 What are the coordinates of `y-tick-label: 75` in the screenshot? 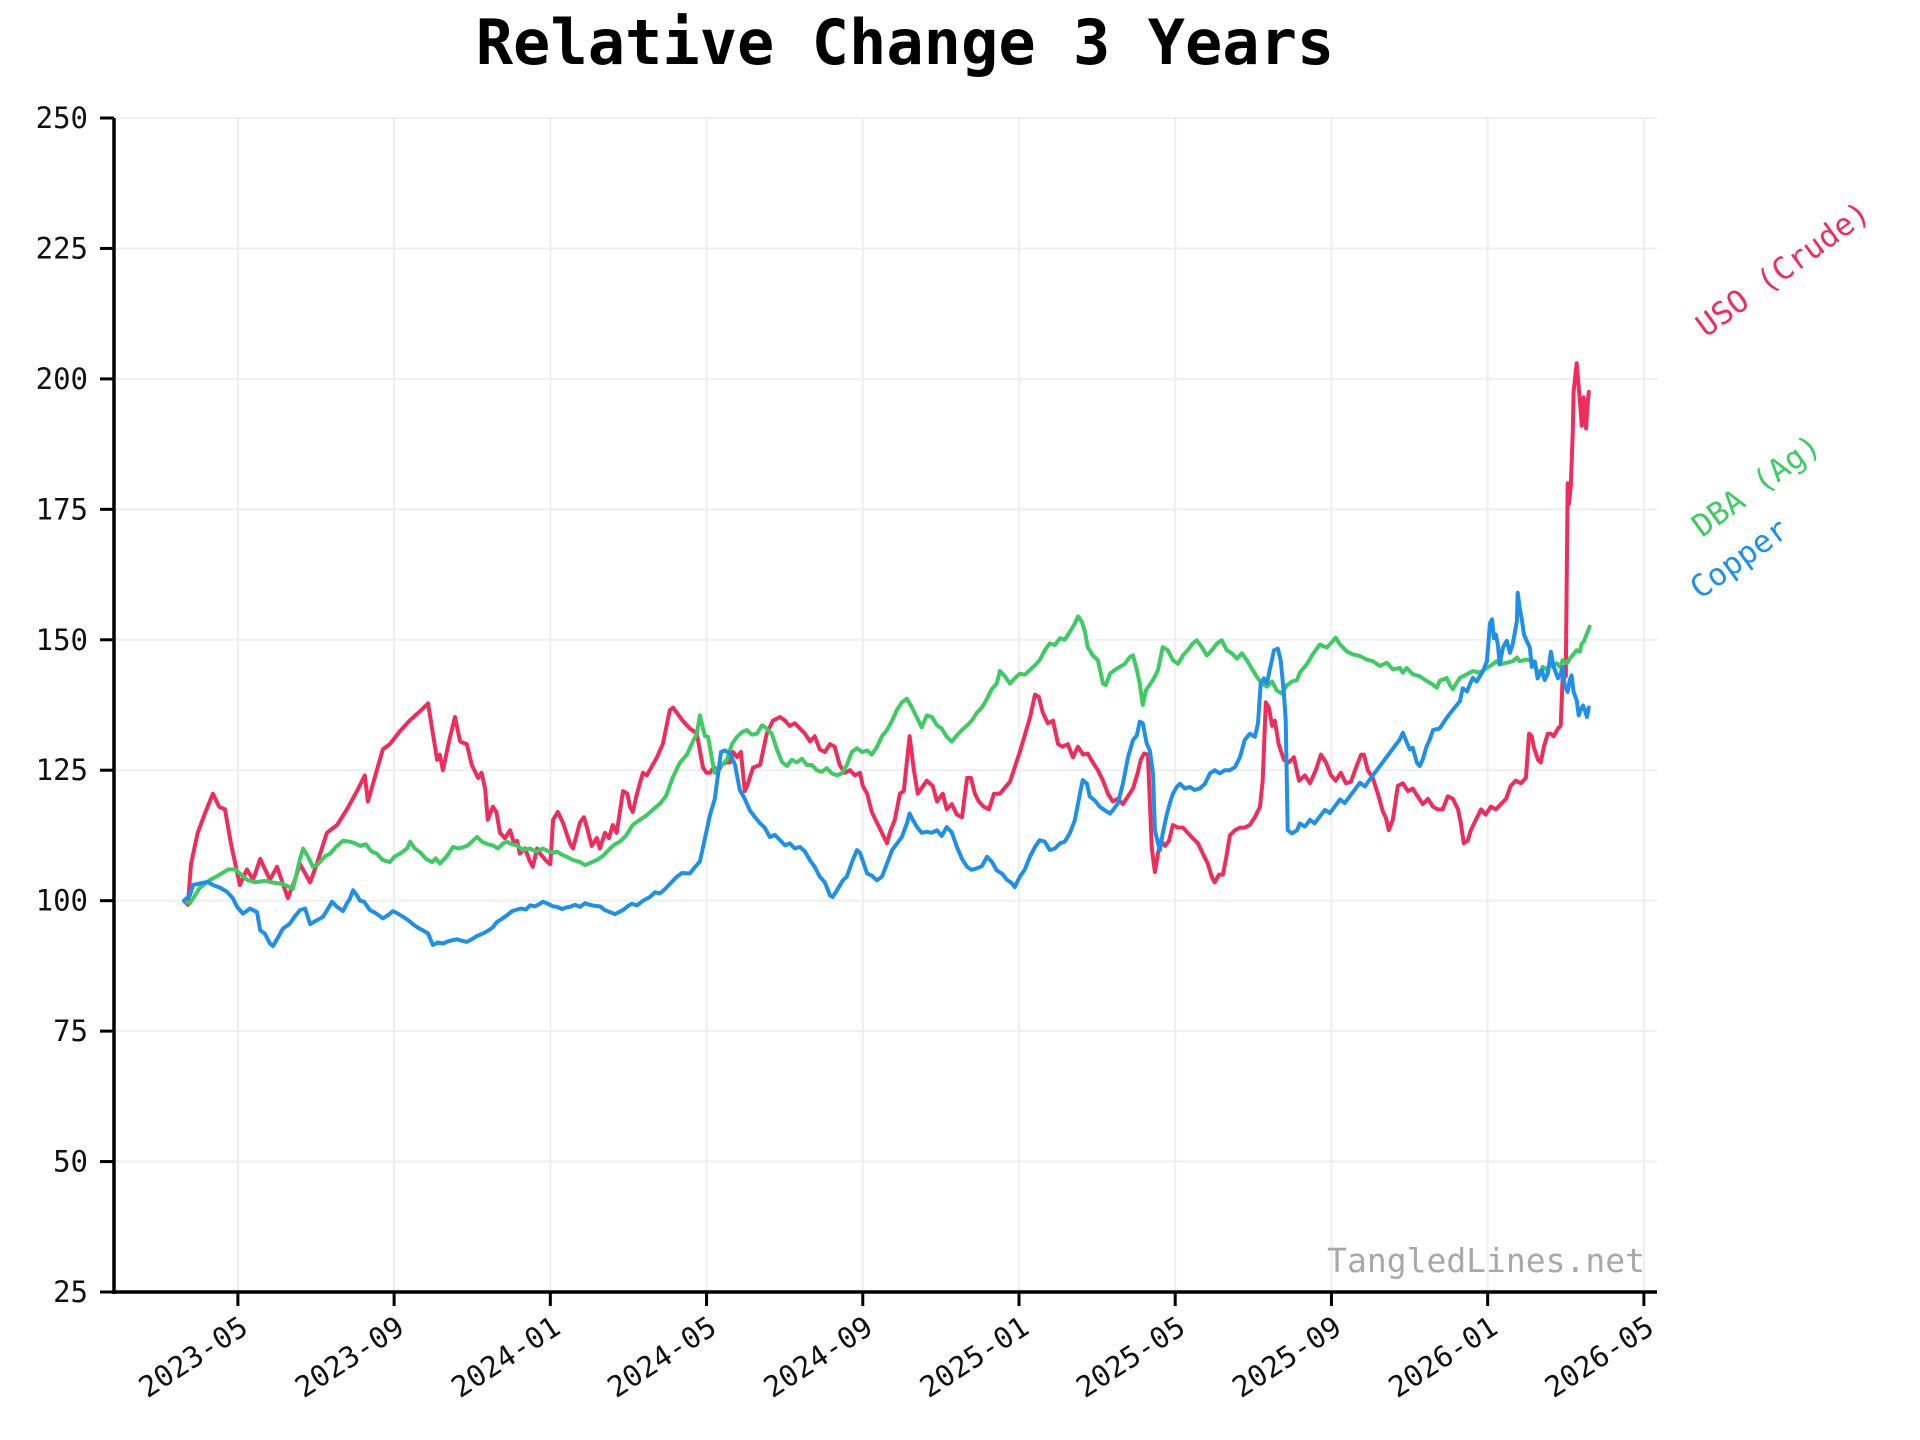 It's located at (70, 1031).